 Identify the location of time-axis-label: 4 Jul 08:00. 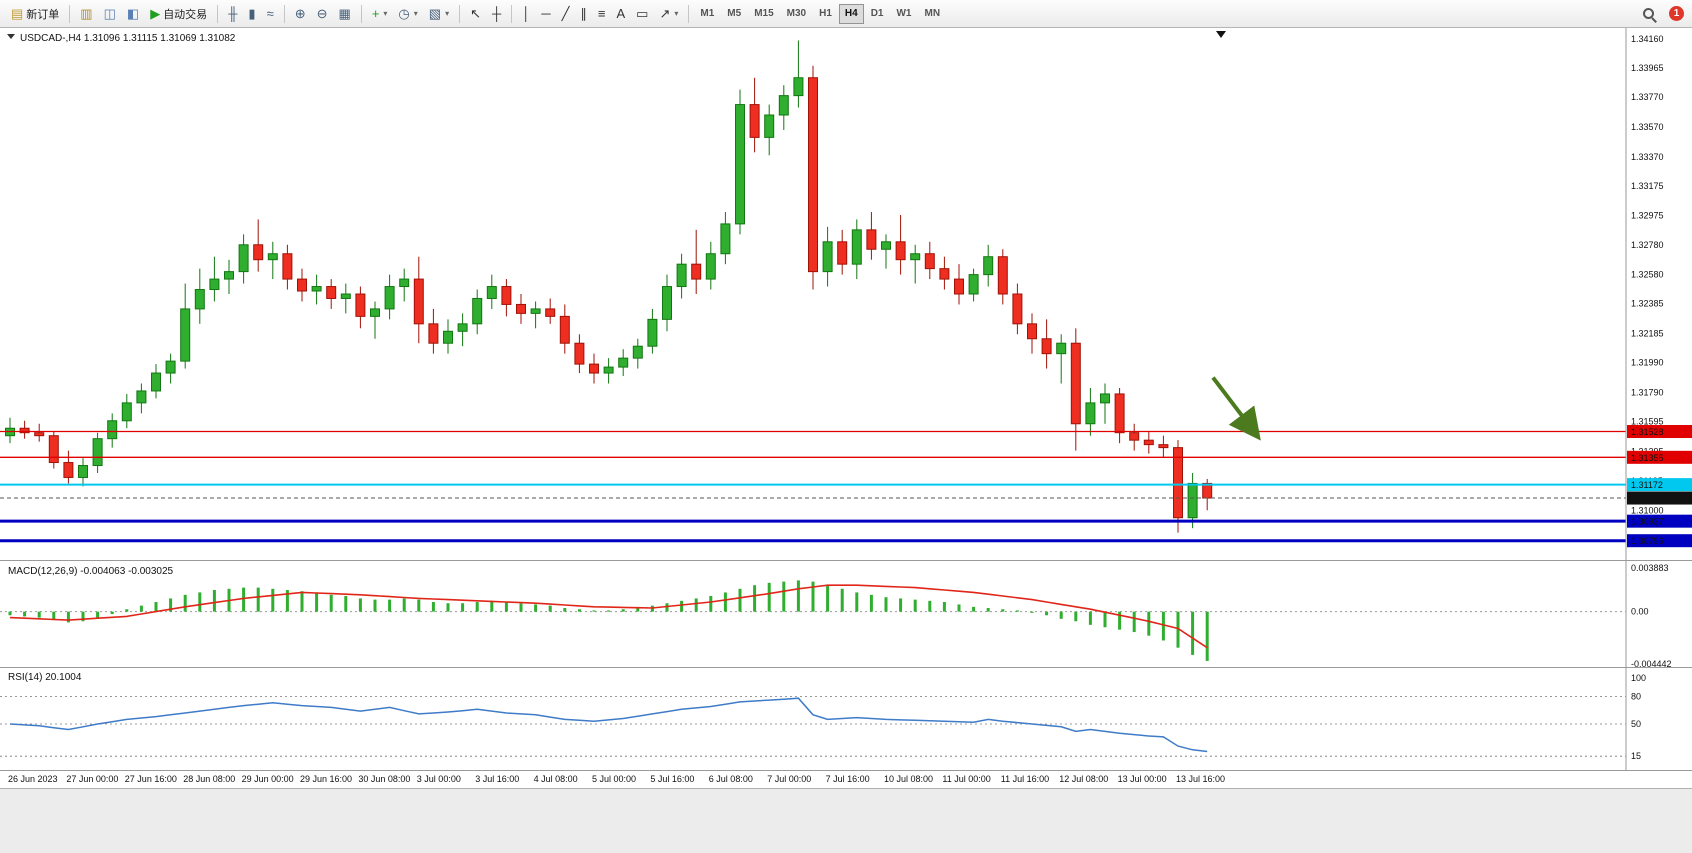
(556, 779).